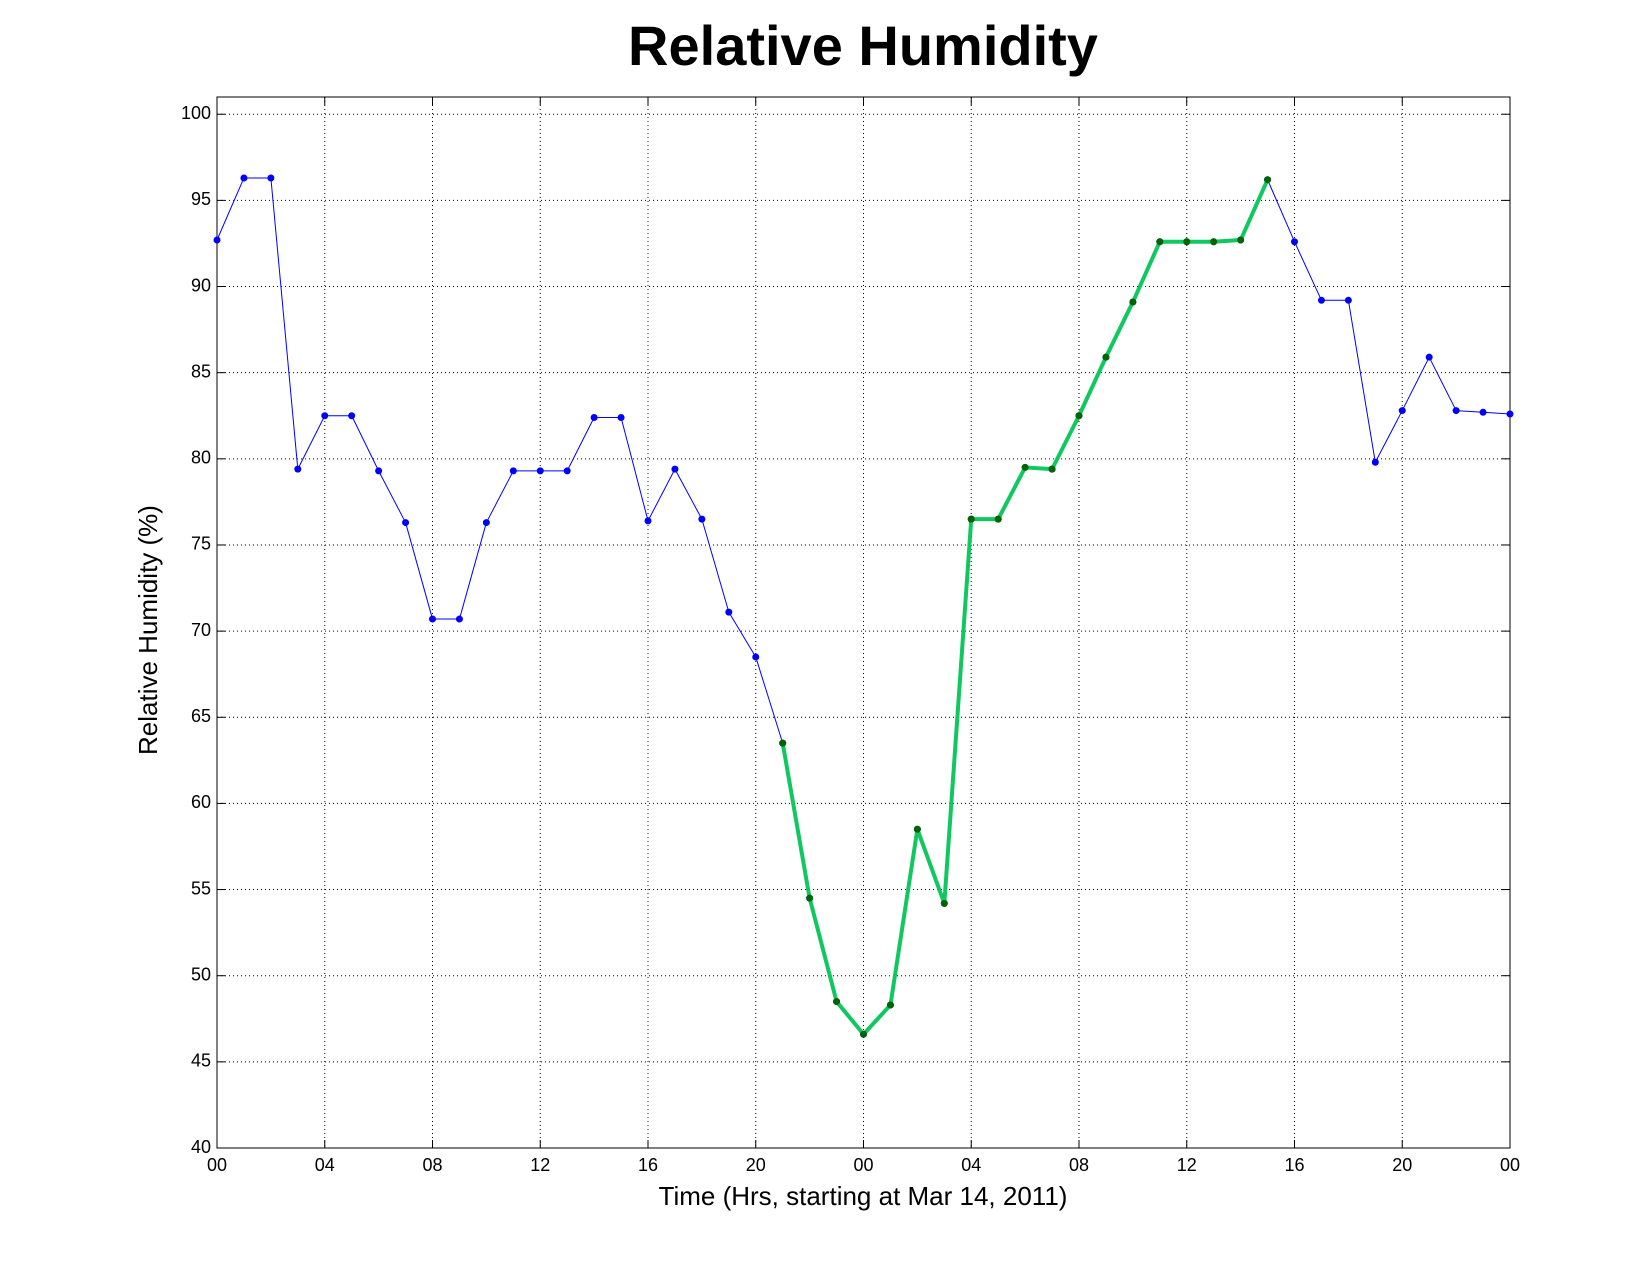  Describe the element at coordinates (863, 1196) in the screenshot. I see `x-axis-label: Time (Hrs, starting at Mar 14, 2011)` at that location.